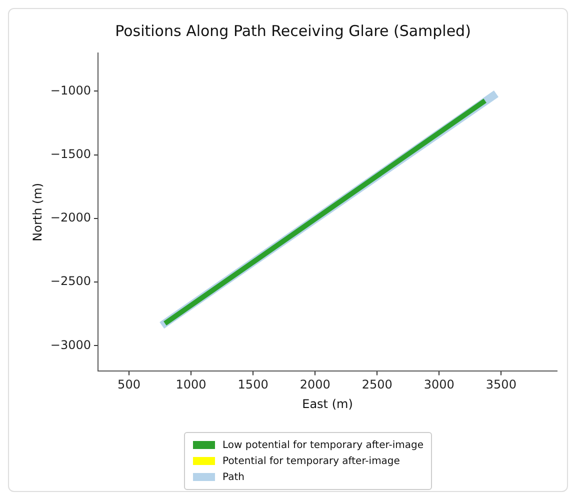 Image resolution: width=578 pixels, height=500 pixels. Describe the element at coordinates (439, 385) in the screenshot. I see `x-tick-label: 3000` at that location.